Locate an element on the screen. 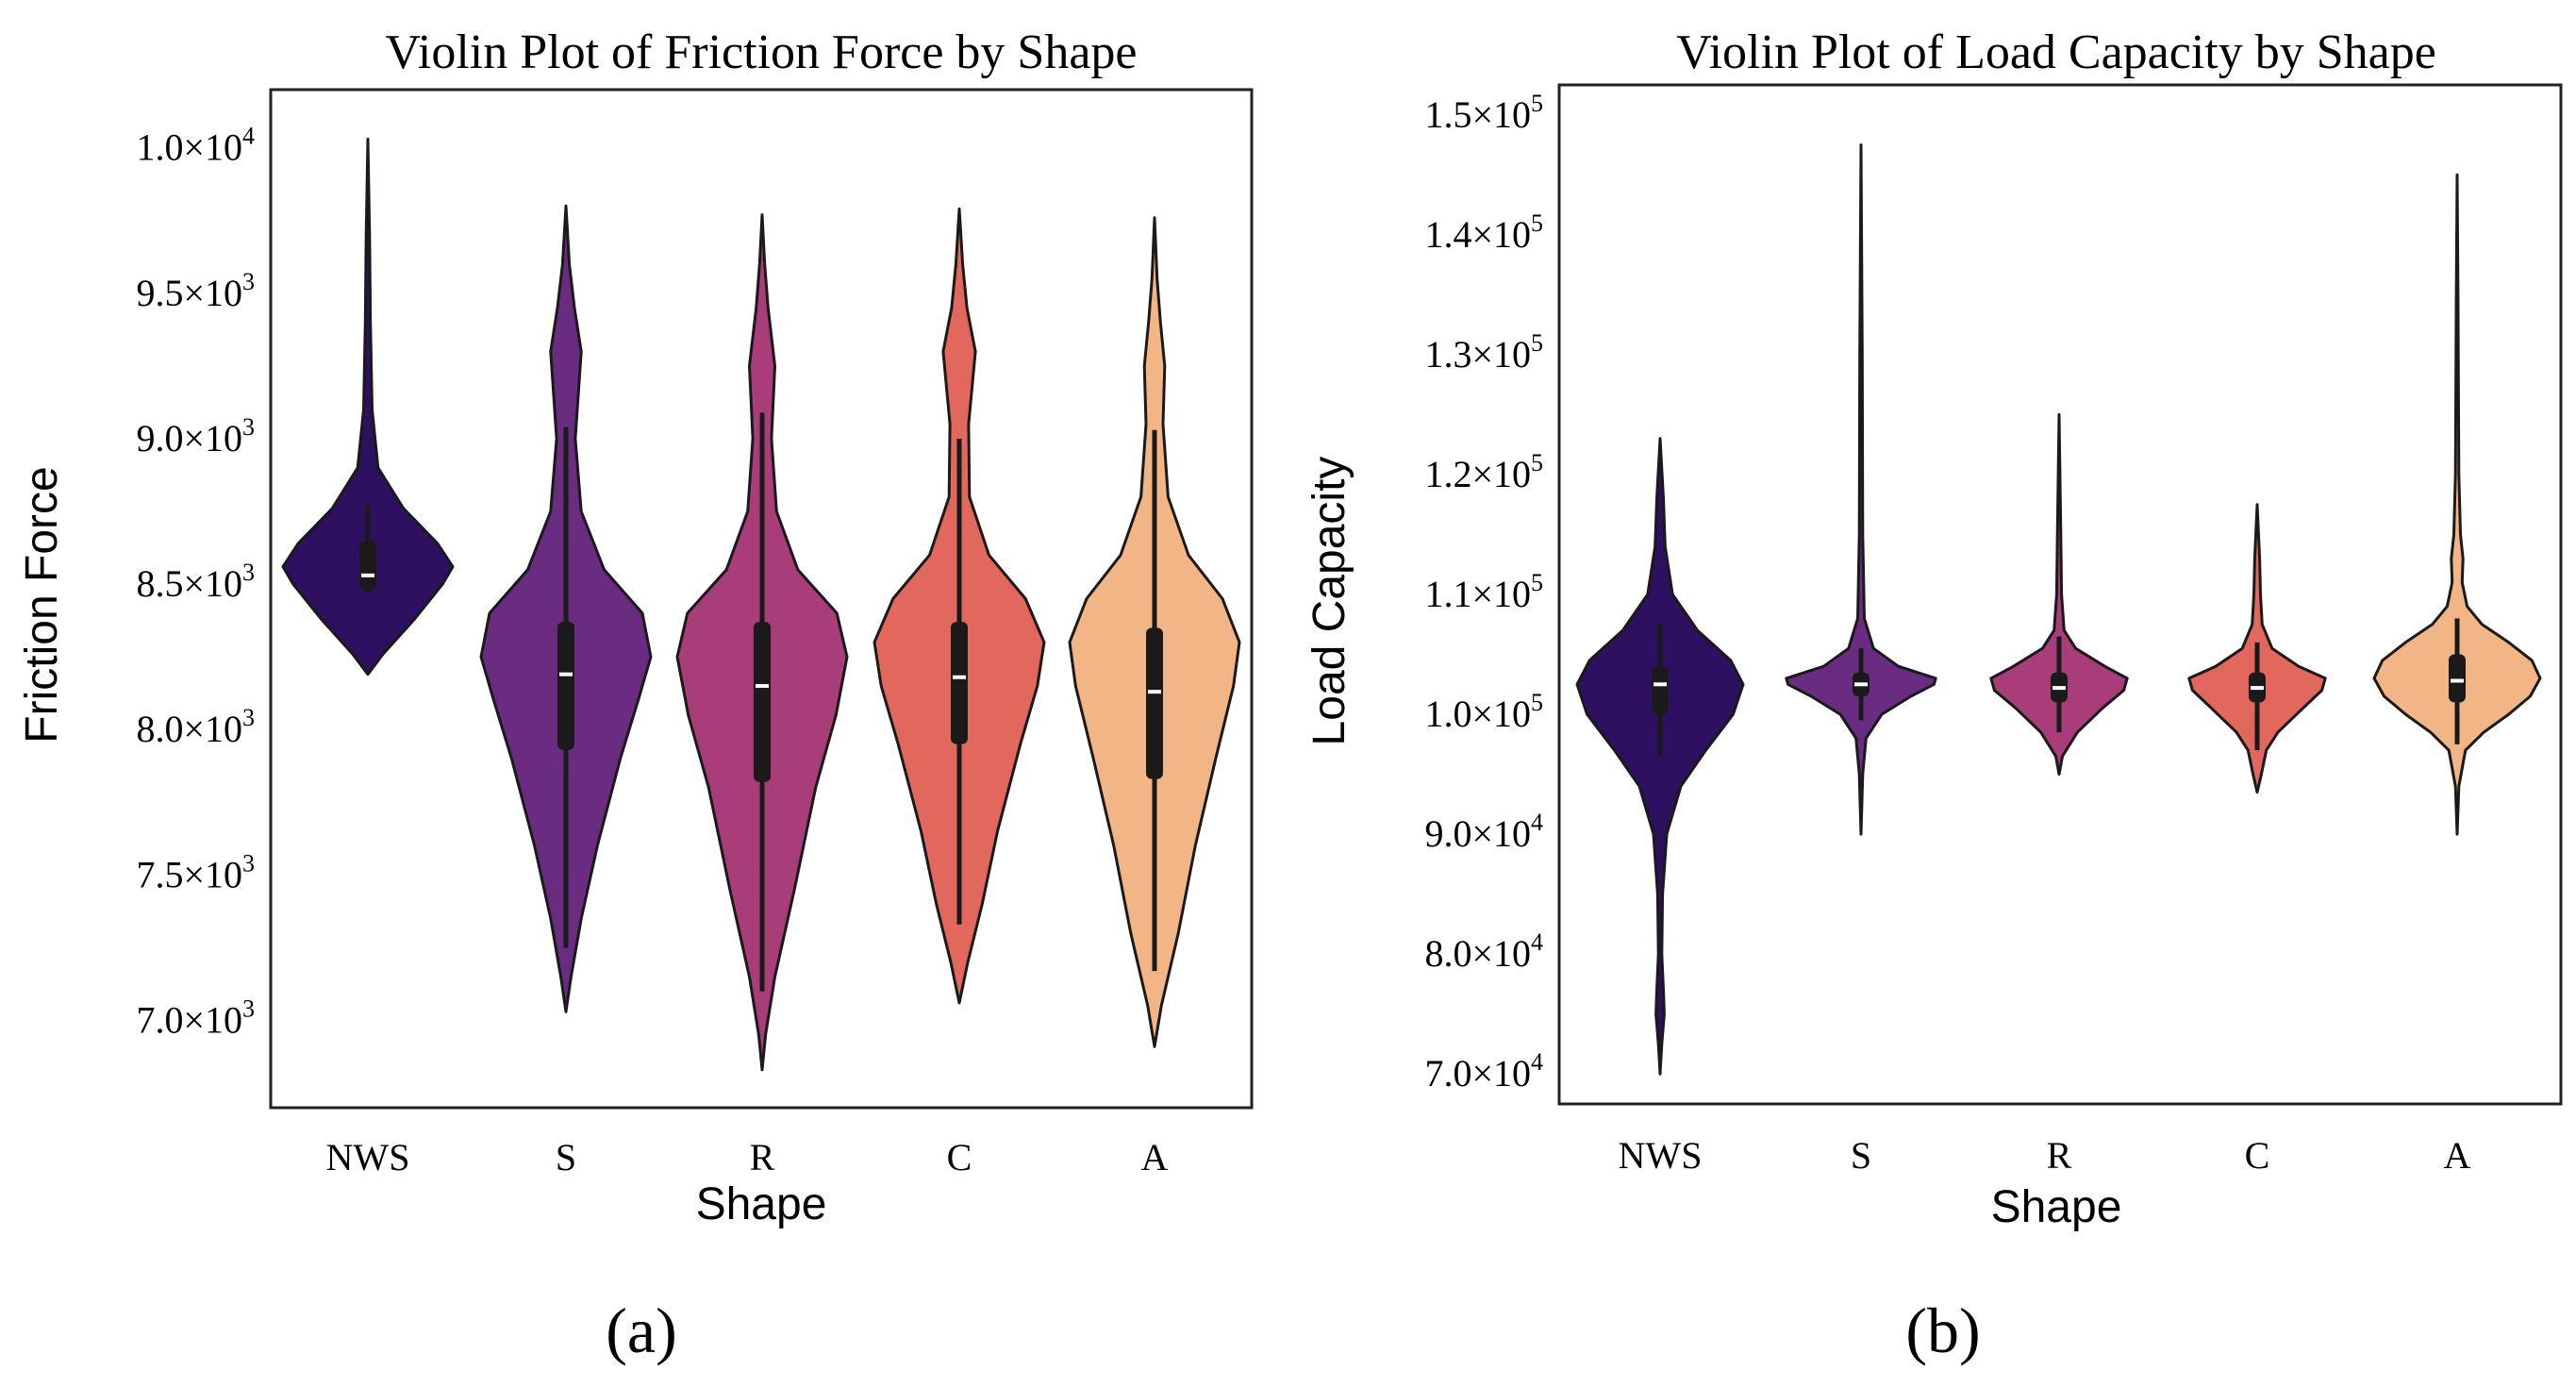 This screenshot has width=2576, height=1387. y-tick-label: 9.0×10³ is located at coordinates (195, 436).